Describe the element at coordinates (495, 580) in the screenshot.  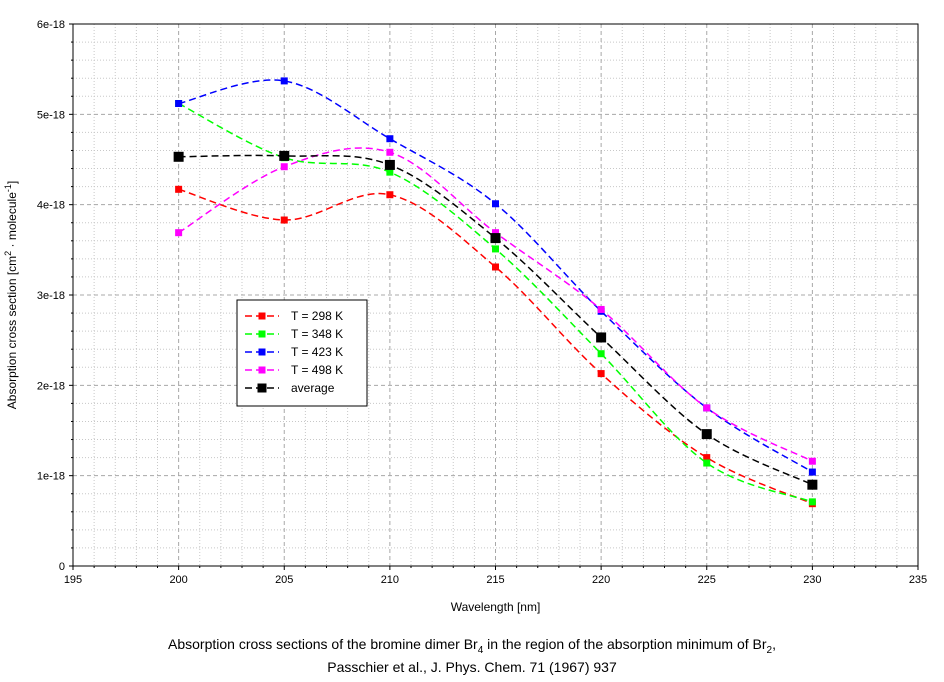
I see `x-tick-label: 215` at that location.